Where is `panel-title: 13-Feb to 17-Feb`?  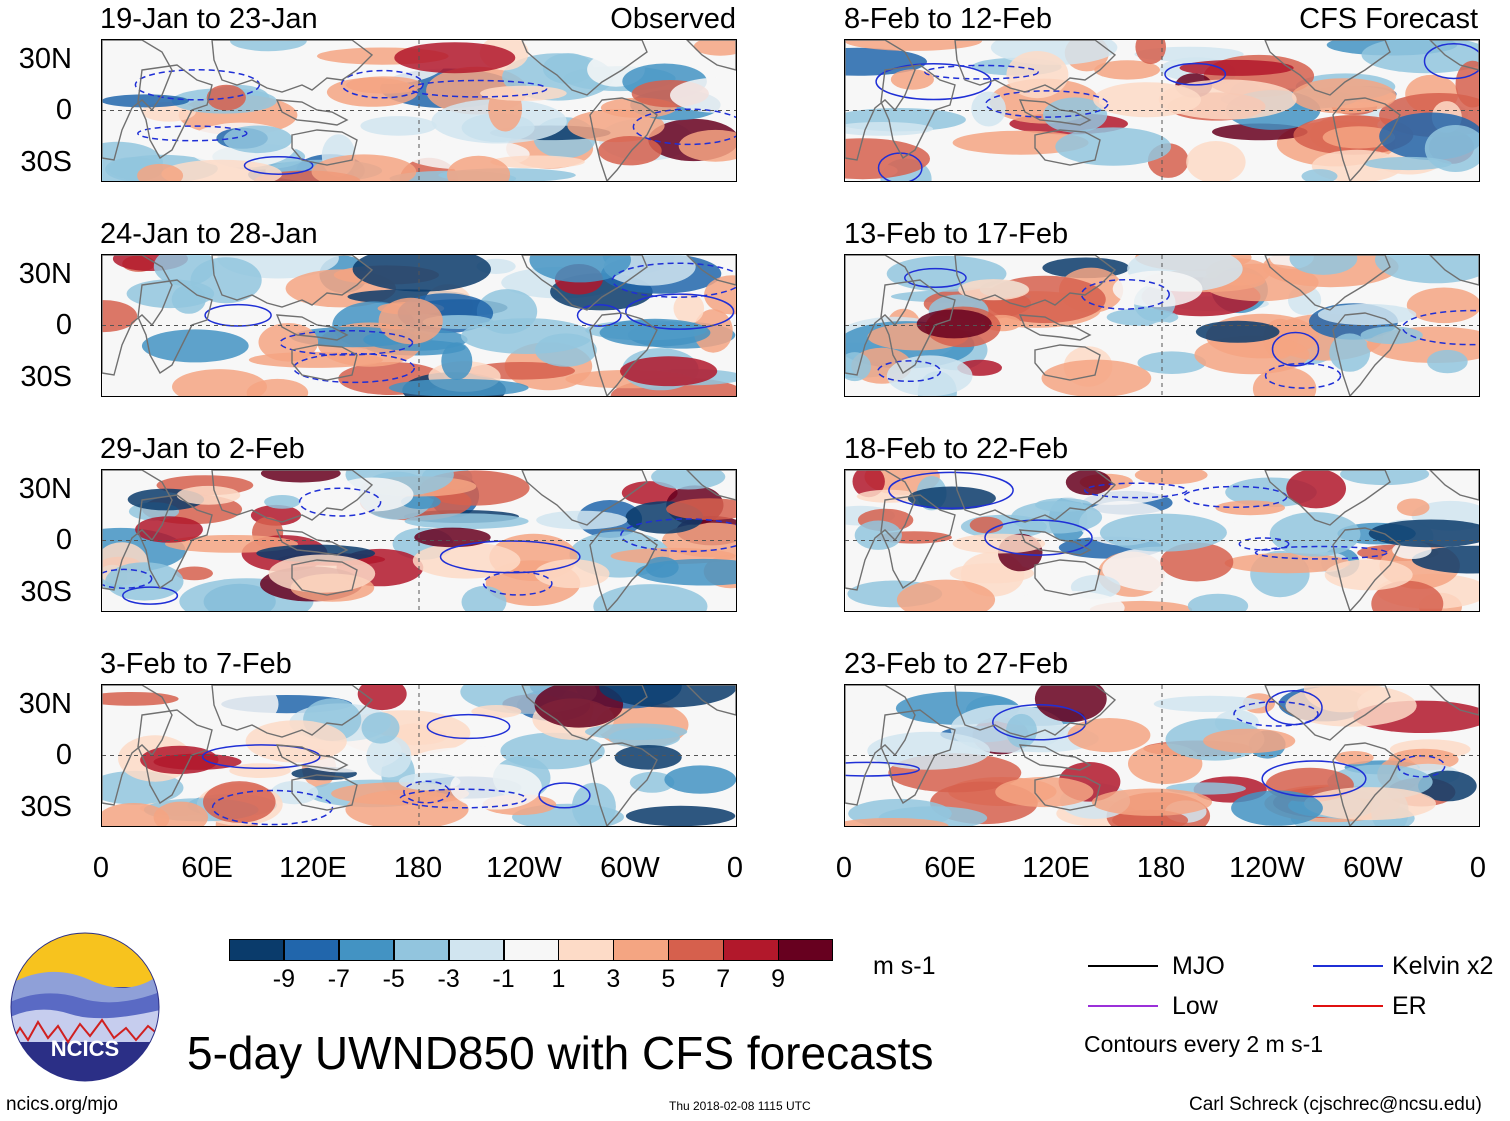 panel-title: 13-Feb to 17-Feb is located at coordinates (956, 234).